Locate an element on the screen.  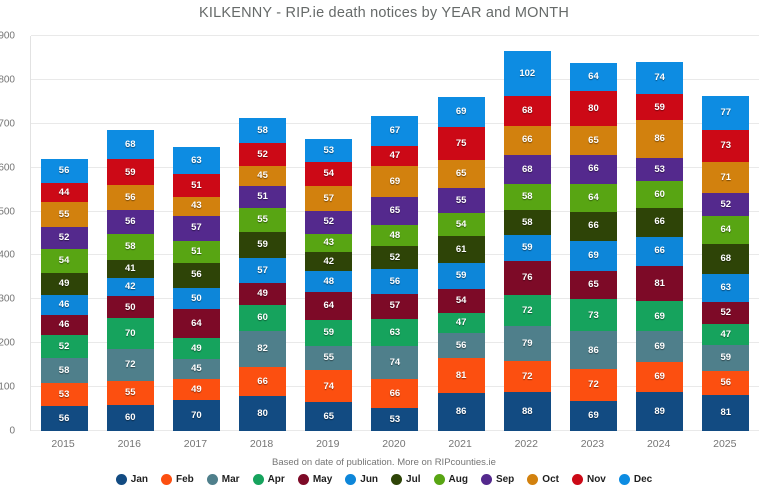
bar-segment-2016-aug: 58 is located at coordinates (130, 247).